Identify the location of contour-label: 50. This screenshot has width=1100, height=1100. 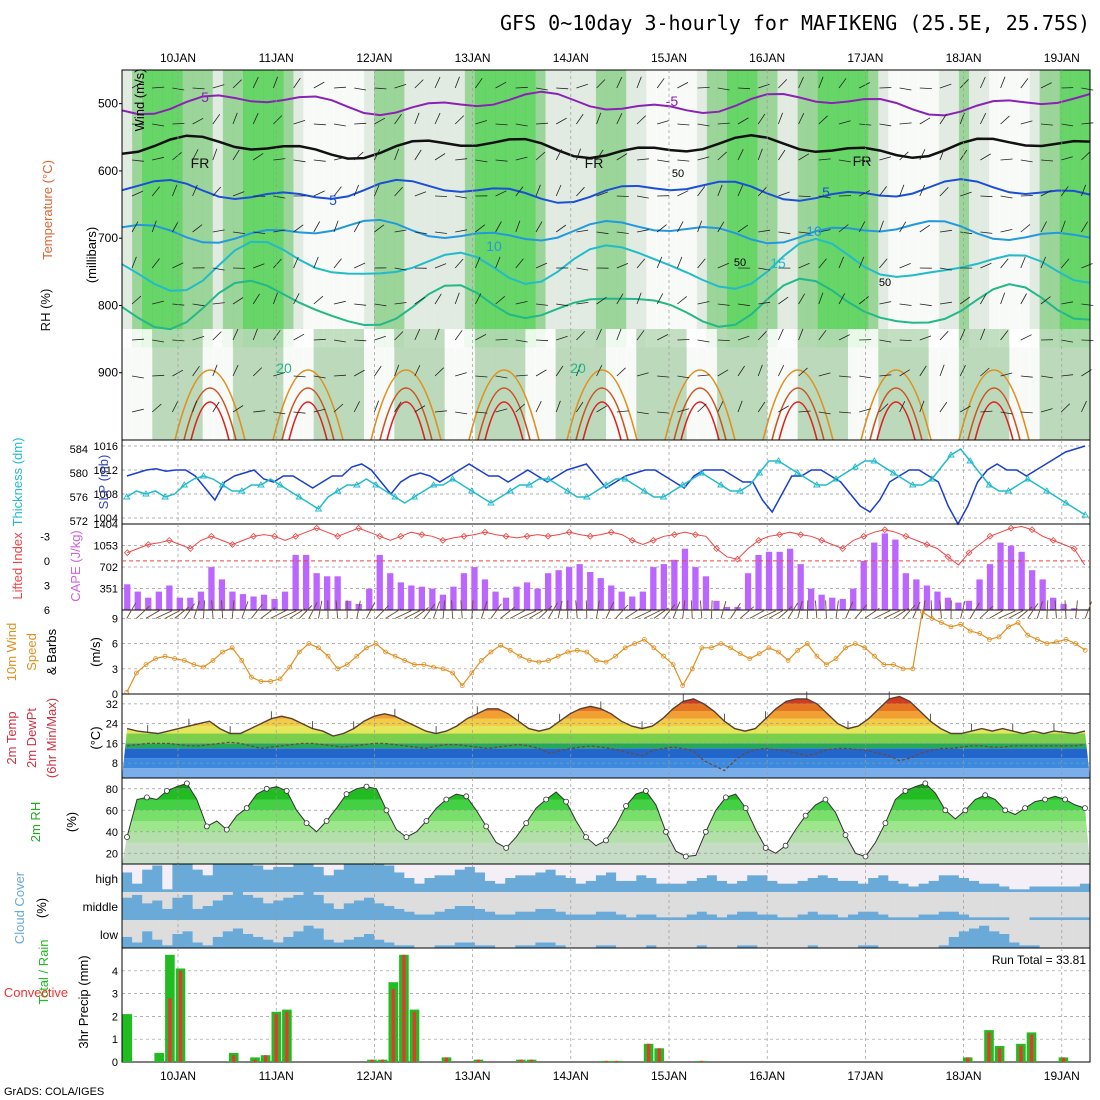
(885, 283).